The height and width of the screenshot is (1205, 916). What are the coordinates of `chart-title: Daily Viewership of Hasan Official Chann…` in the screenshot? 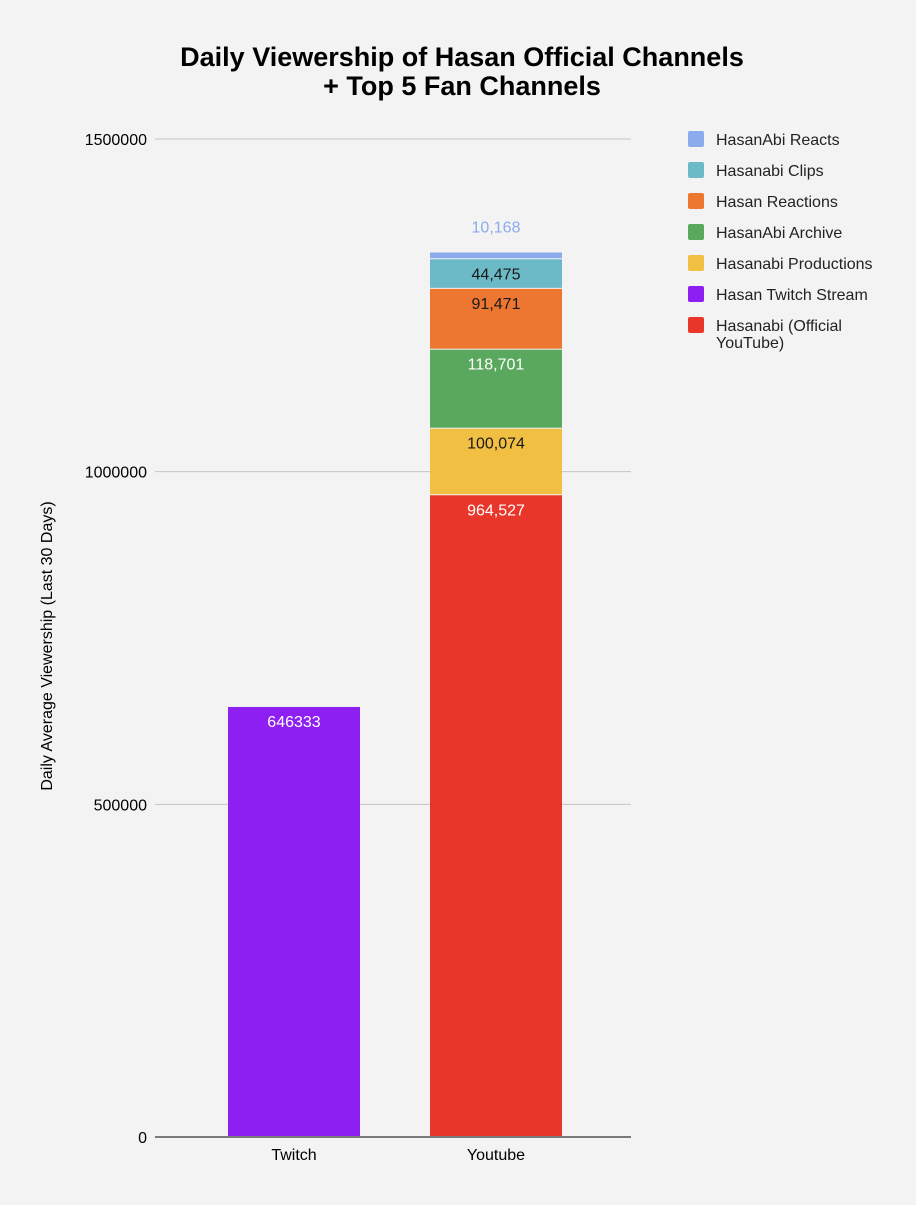 It's located at (462, 71).